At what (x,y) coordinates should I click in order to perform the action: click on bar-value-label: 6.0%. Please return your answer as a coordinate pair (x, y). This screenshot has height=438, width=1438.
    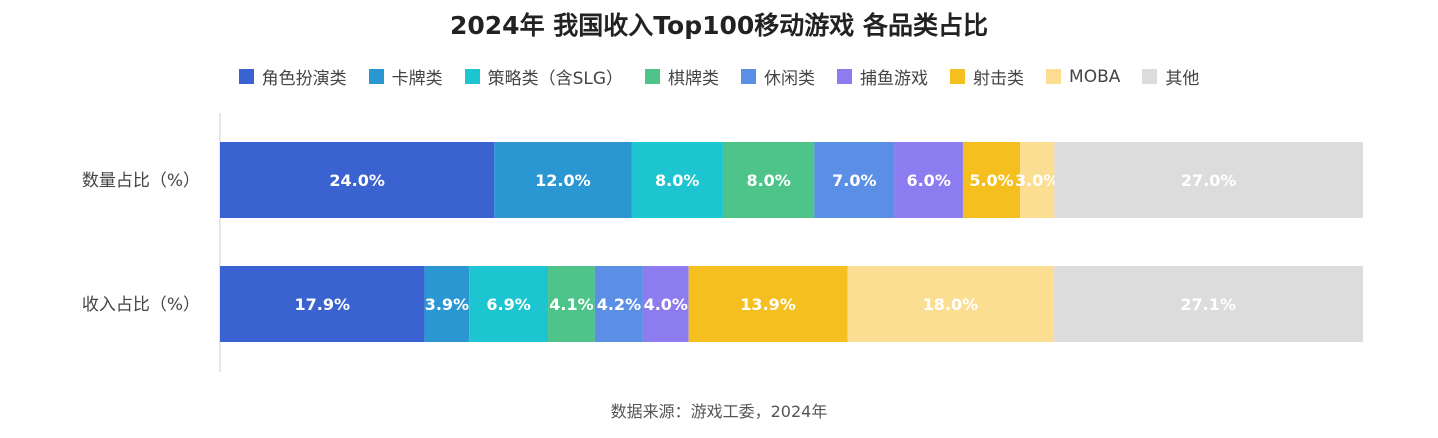
    Looking at the image, I should click on (928, 180).